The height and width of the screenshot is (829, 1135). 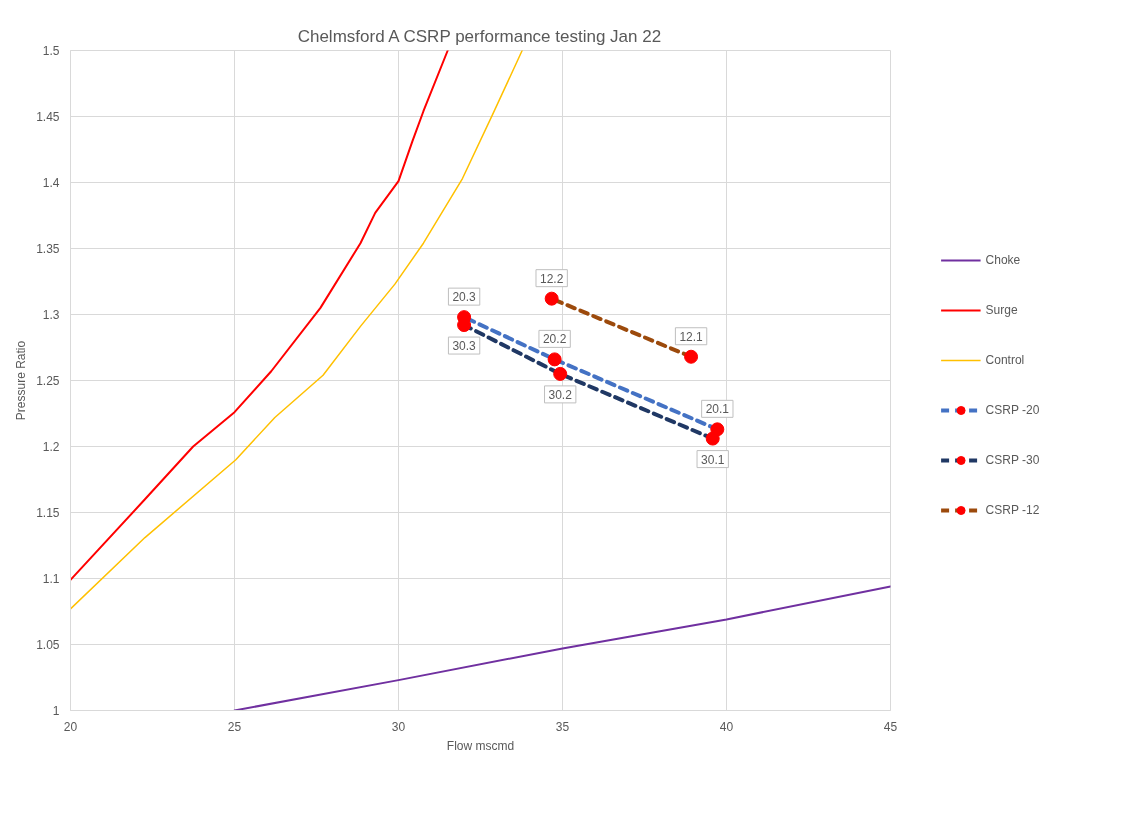 I want to click on y-tick-label: 1.4, so click(x=51, y=183).